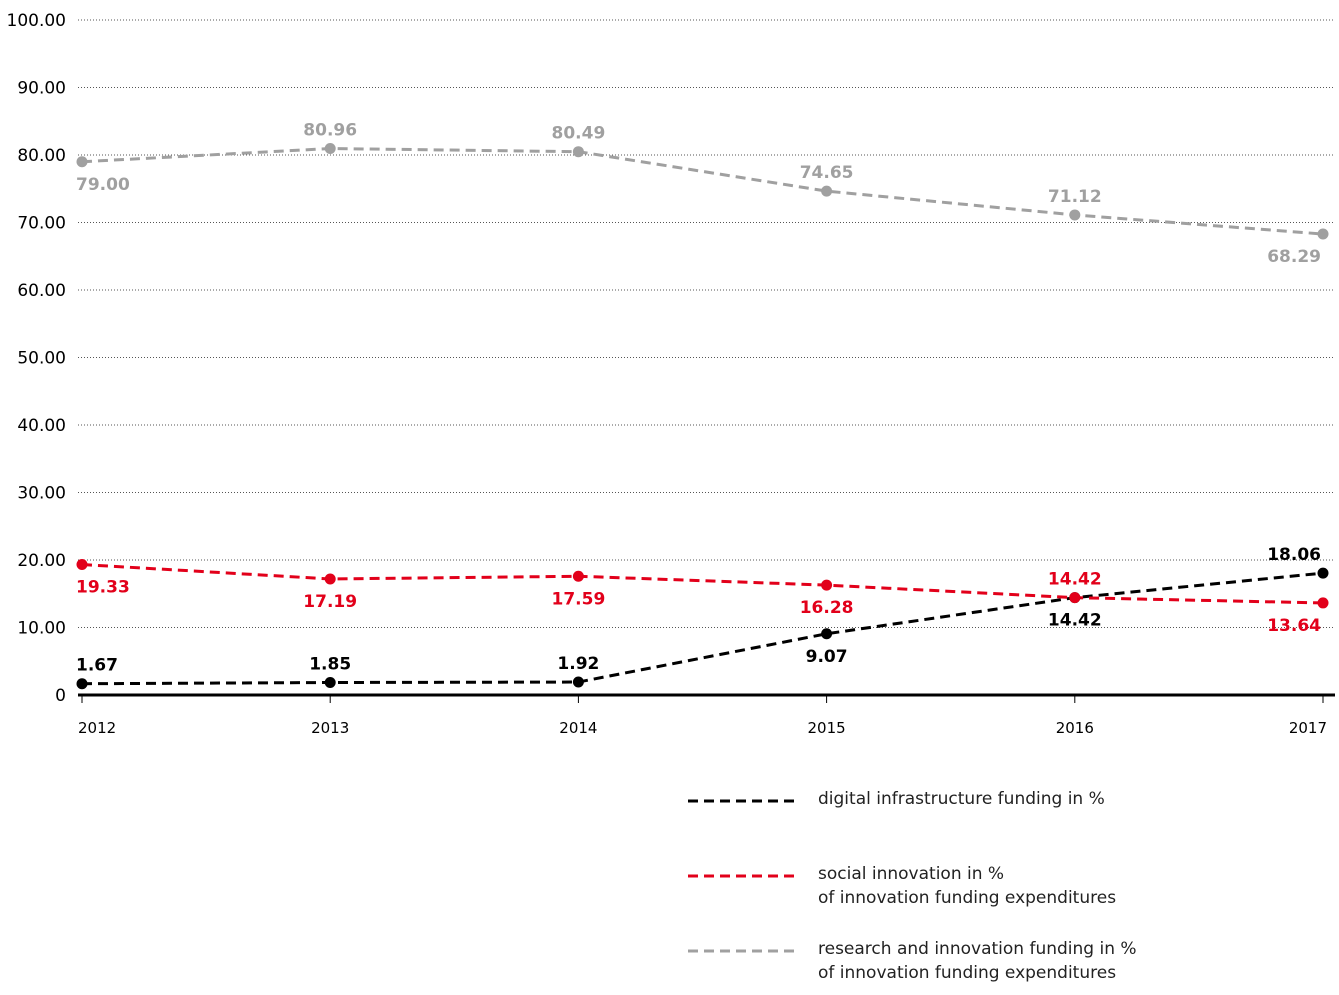 This screenshot has width=1339, height=995. What do you see at coordinates (97, 728) in the screenshot?
I see `x-tick-label: 2012` at bounding box center [97, 728].